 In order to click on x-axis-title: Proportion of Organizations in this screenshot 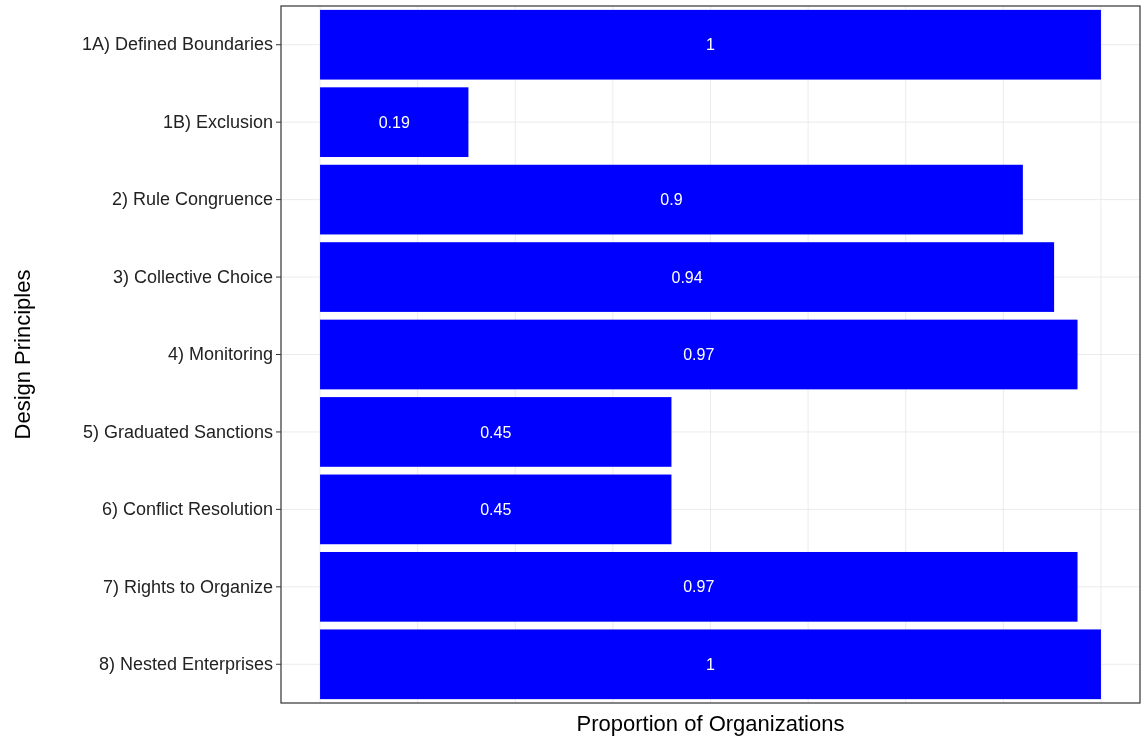, I will do `click(710, 723)`.